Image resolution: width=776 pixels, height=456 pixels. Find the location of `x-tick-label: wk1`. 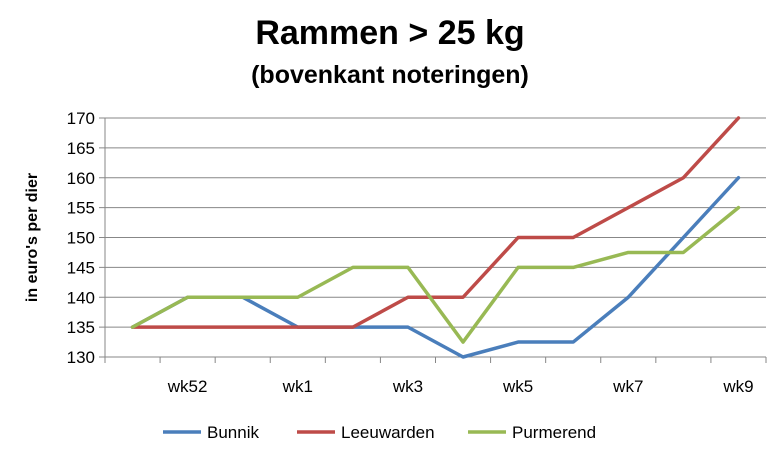

x-tick-label: wk1 is located at coordinates (297, 386).